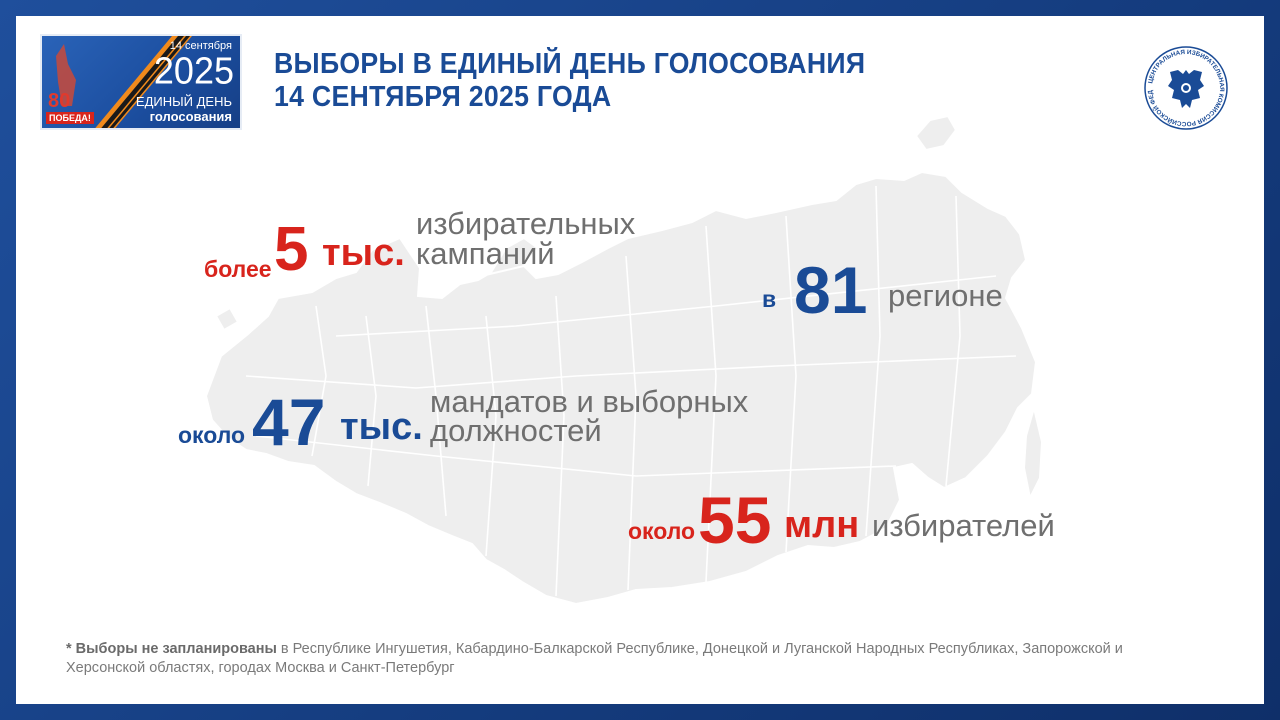  I want to click on badge-victory-number: 80, so click(59, 101).